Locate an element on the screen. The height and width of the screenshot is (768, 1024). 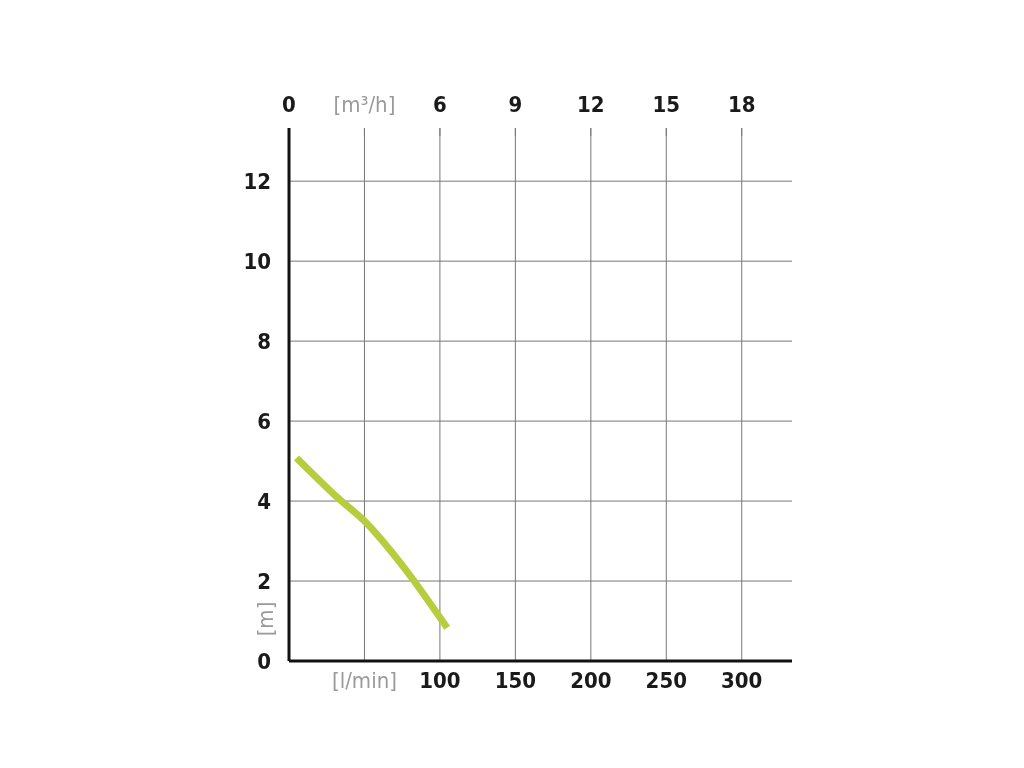
x2-tick-label: 12 is located at coordinates (591, 104).